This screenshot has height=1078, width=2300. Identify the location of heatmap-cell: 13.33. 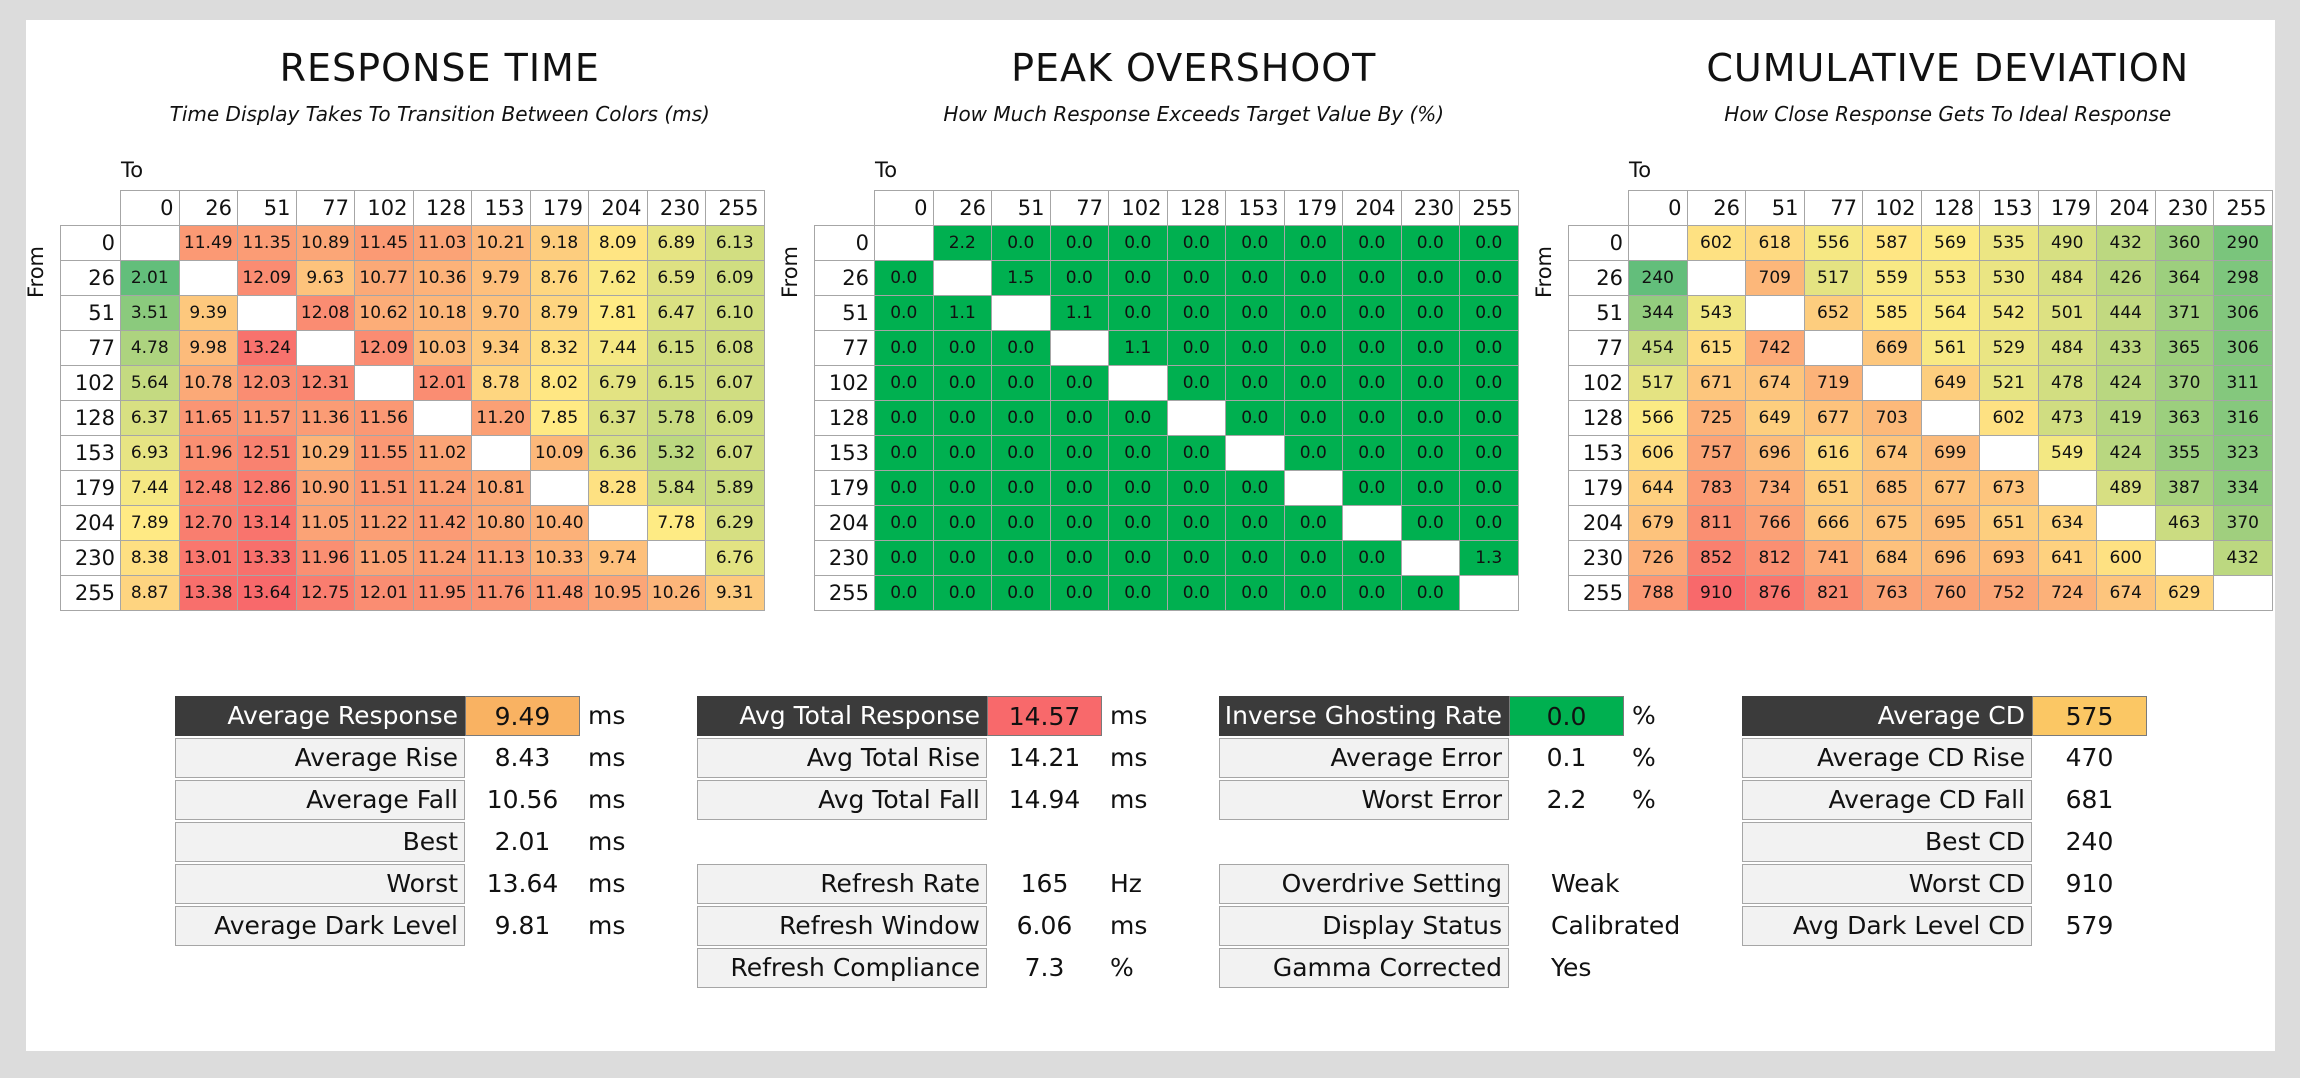
(267, 558).